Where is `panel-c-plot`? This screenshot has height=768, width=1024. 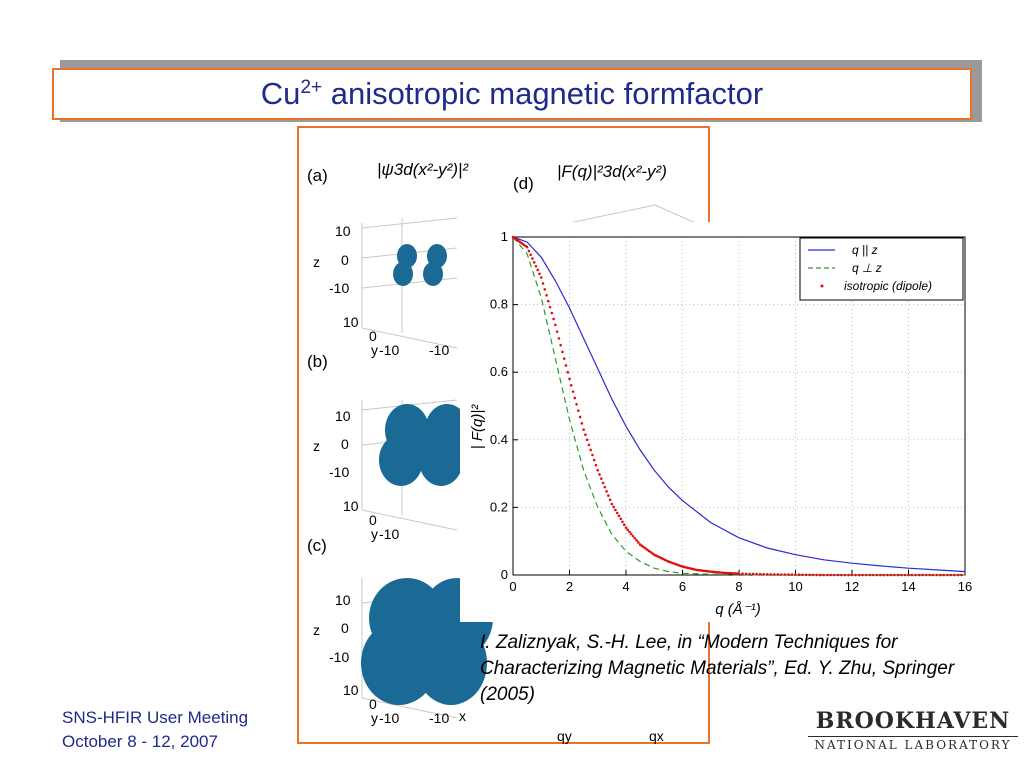 panel-c-plot is located at coordinates (427, 648).